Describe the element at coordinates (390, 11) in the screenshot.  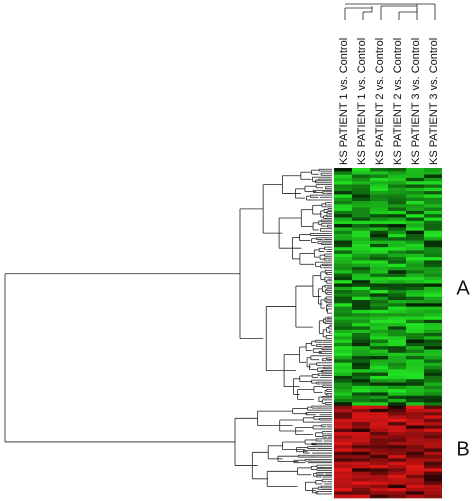
I see `column-dendrogram` at that location.